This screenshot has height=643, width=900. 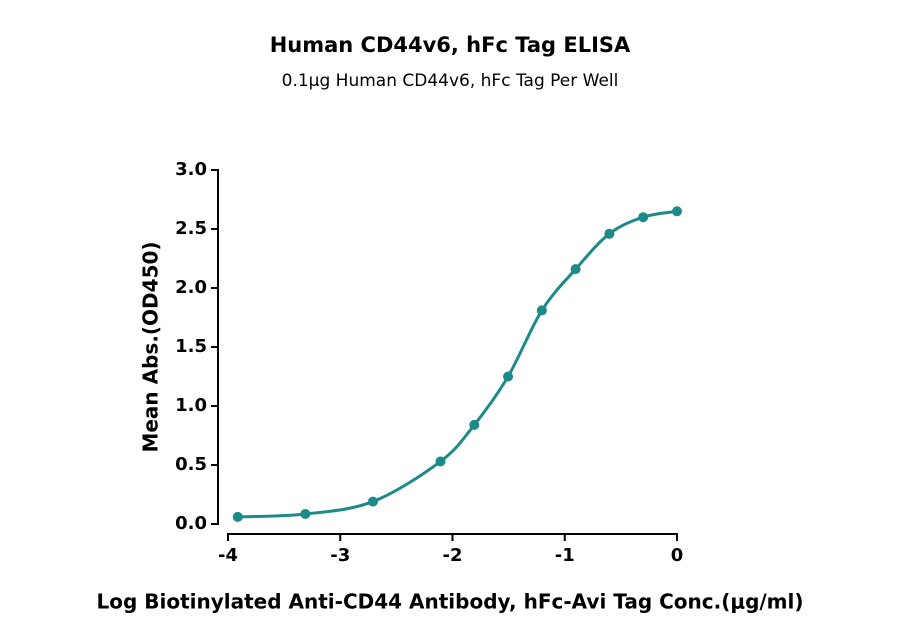 I want to click on chart-title: Human CD44v6, hFc Tag ELISA, so click(x=450, y=45).